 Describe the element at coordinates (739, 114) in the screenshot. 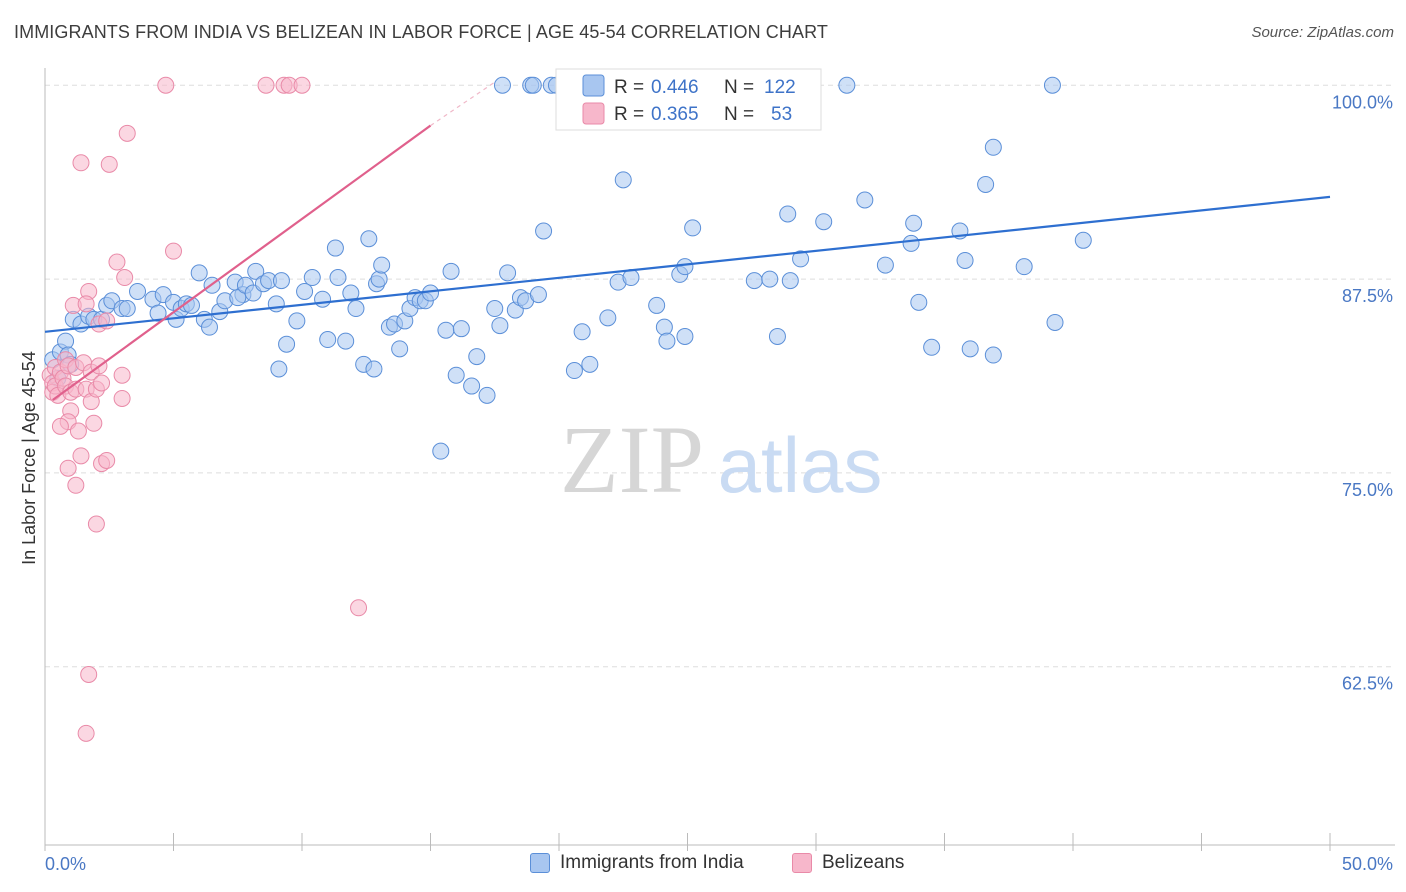

I see `legend-n-label-belizeans: N =` at that location.